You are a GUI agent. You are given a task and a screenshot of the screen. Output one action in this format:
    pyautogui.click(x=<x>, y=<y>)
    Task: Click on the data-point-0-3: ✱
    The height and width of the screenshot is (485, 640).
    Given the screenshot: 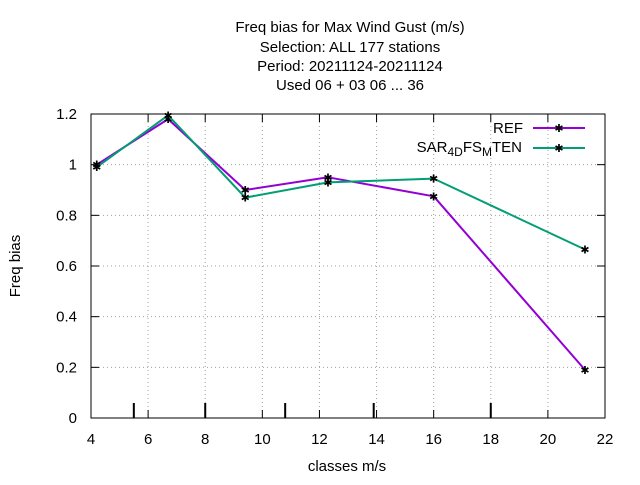 What is the action you would take?
    pyautogui.click(x=327, y=178)
    